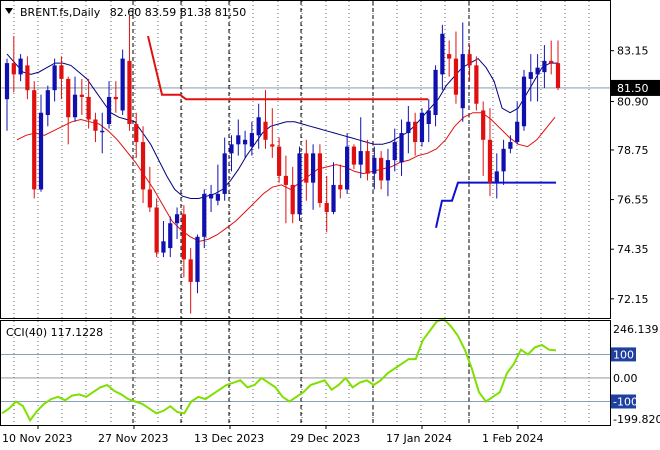 Image resolution: width=660 pixels, height=450 pixels. Describe the element at coordinates (623, 354) in the screenshot. I see `cci-level-label: 100` at that location.